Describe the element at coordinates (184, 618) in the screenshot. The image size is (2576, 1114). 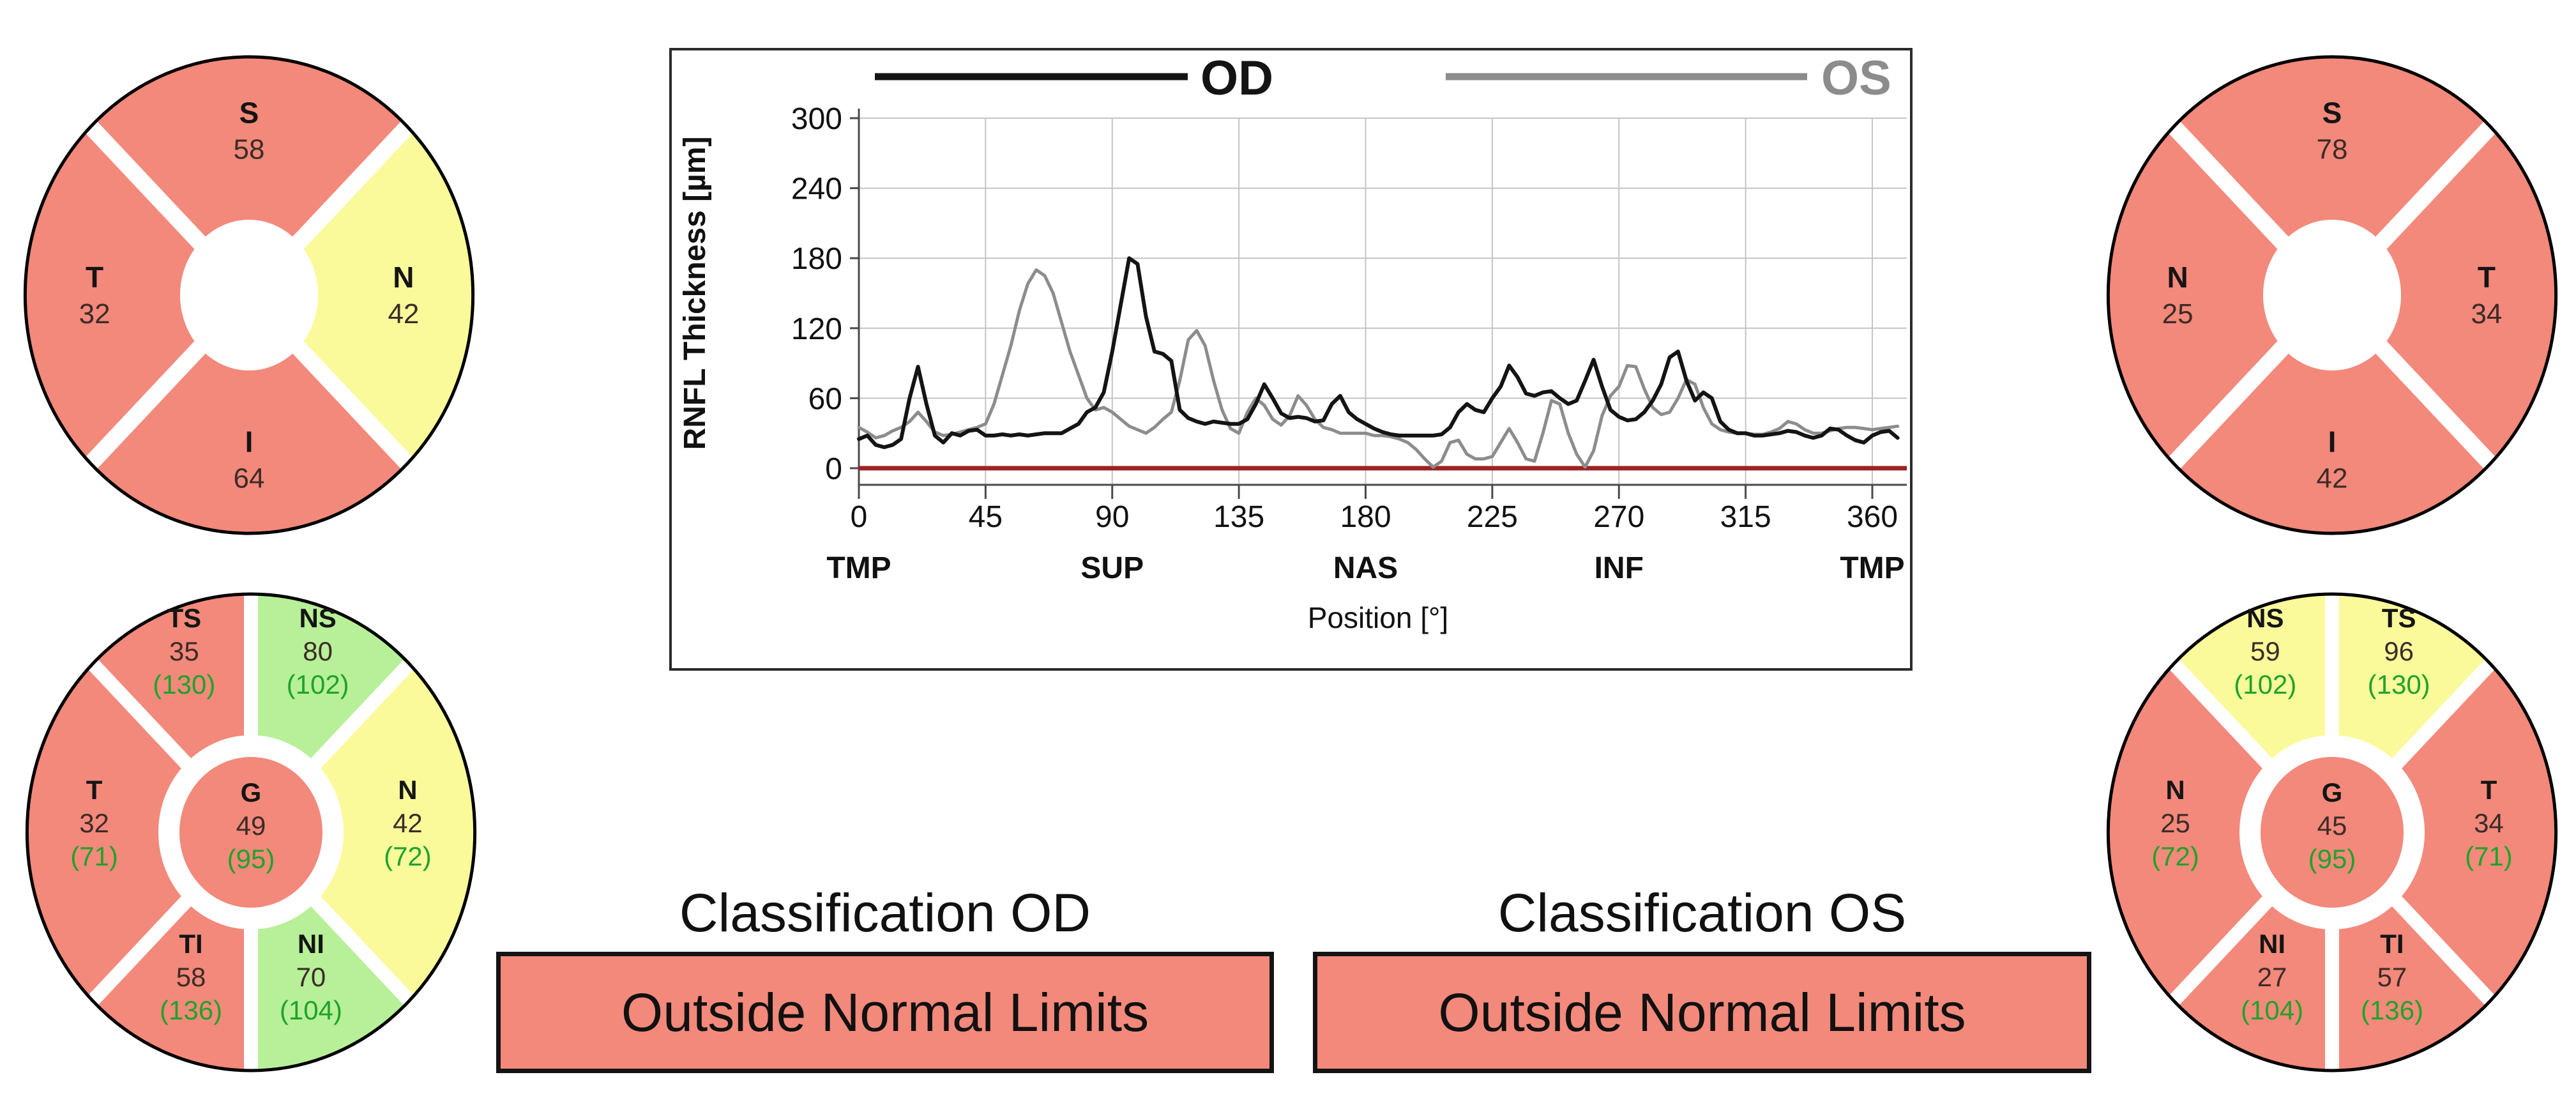
I see `sector-label: TS` at that location.